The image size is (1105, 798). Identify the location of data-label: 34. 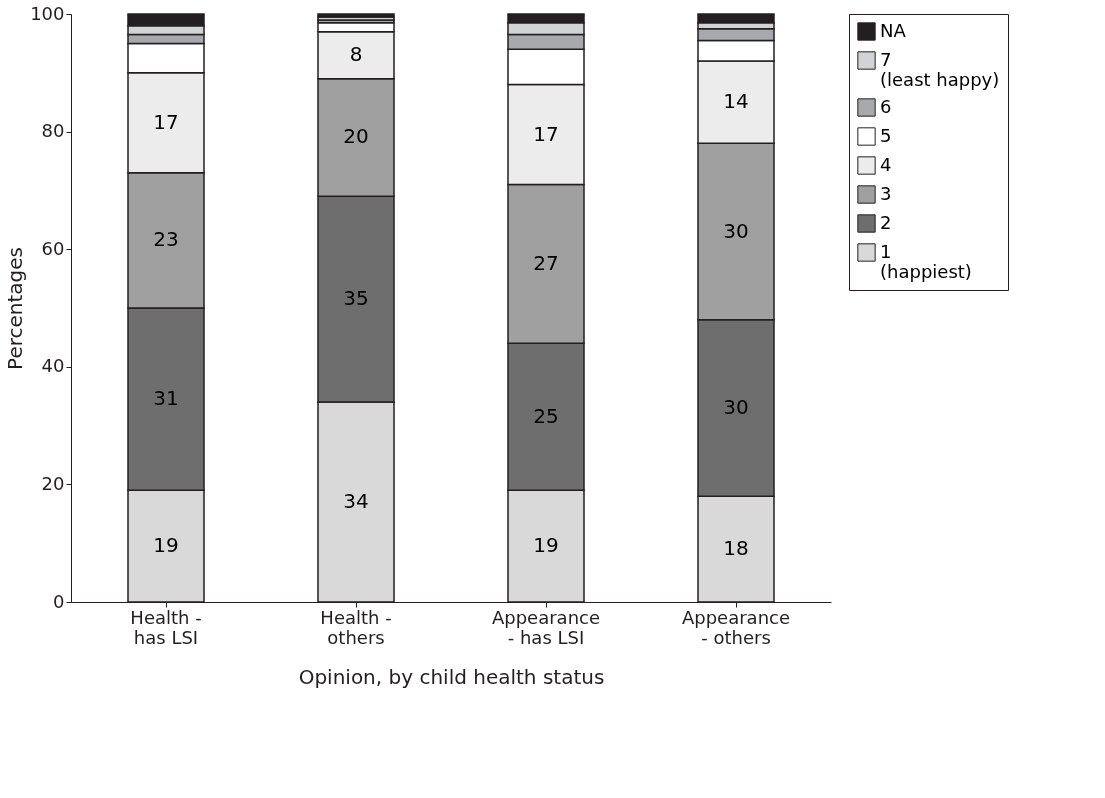
(356, 501).